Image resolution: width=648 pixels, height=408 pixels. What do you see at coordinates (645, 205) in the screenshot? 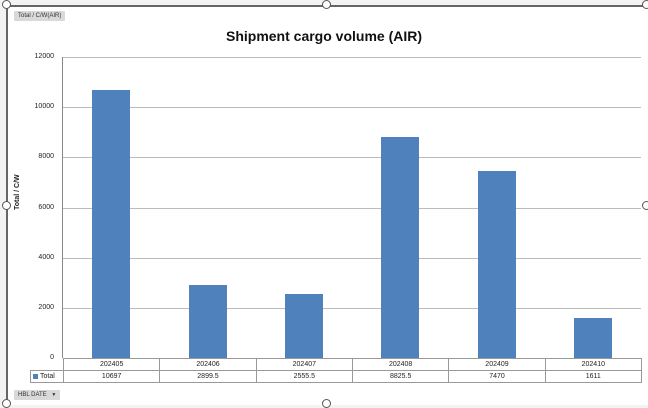
I see `resize-handle-middle-right` at bounding box center [645, 205].